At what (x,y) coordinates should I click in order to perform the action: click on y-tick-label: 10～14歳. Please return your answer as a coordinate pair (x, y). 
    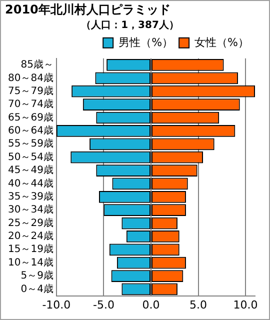
    Looking at the image, I should click on (31, 262).